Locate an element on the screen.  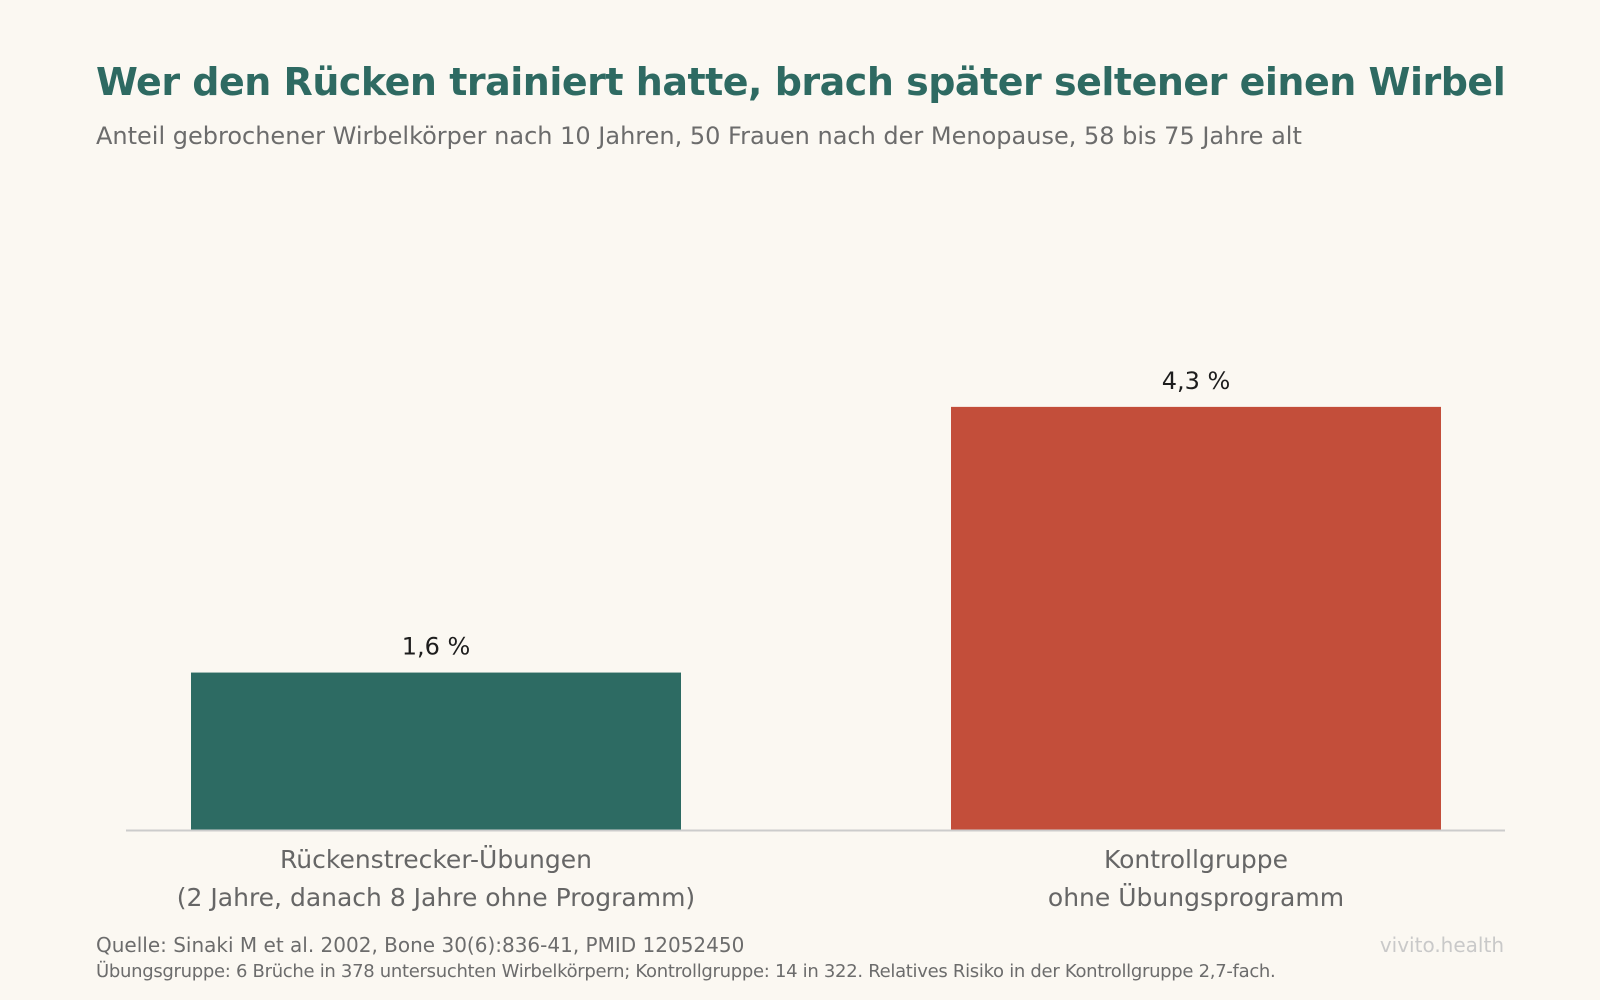
category-label: ohne Übungsprogramm is located at coordinates (1196, 897).